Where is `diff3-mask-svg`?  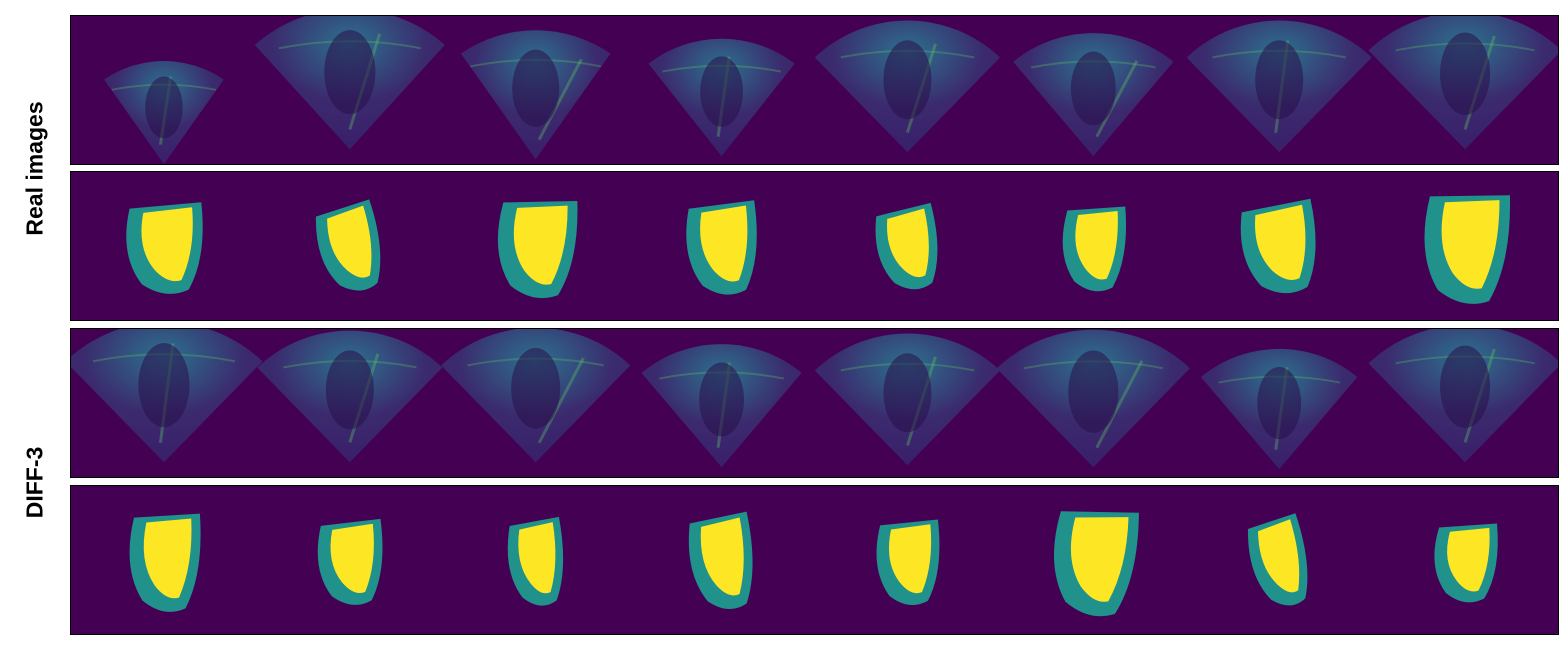
diff3-mask-svg is located at coordinates (813, 564).